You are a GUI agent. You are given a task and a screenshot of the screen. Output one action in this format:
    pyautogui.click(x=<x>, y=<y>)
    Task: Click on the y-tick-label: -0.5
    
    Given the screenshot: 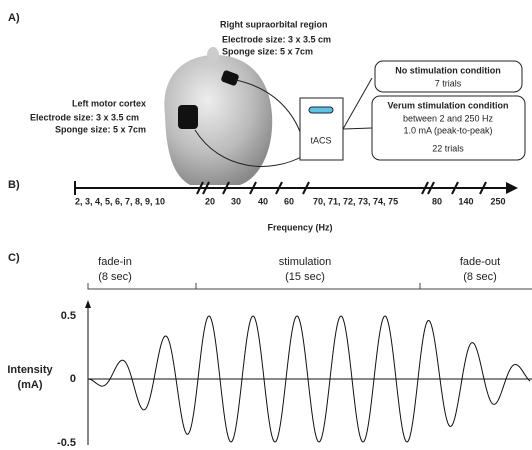 What is the action you would take?
    pyautogui.click(x=66, y=443)
    